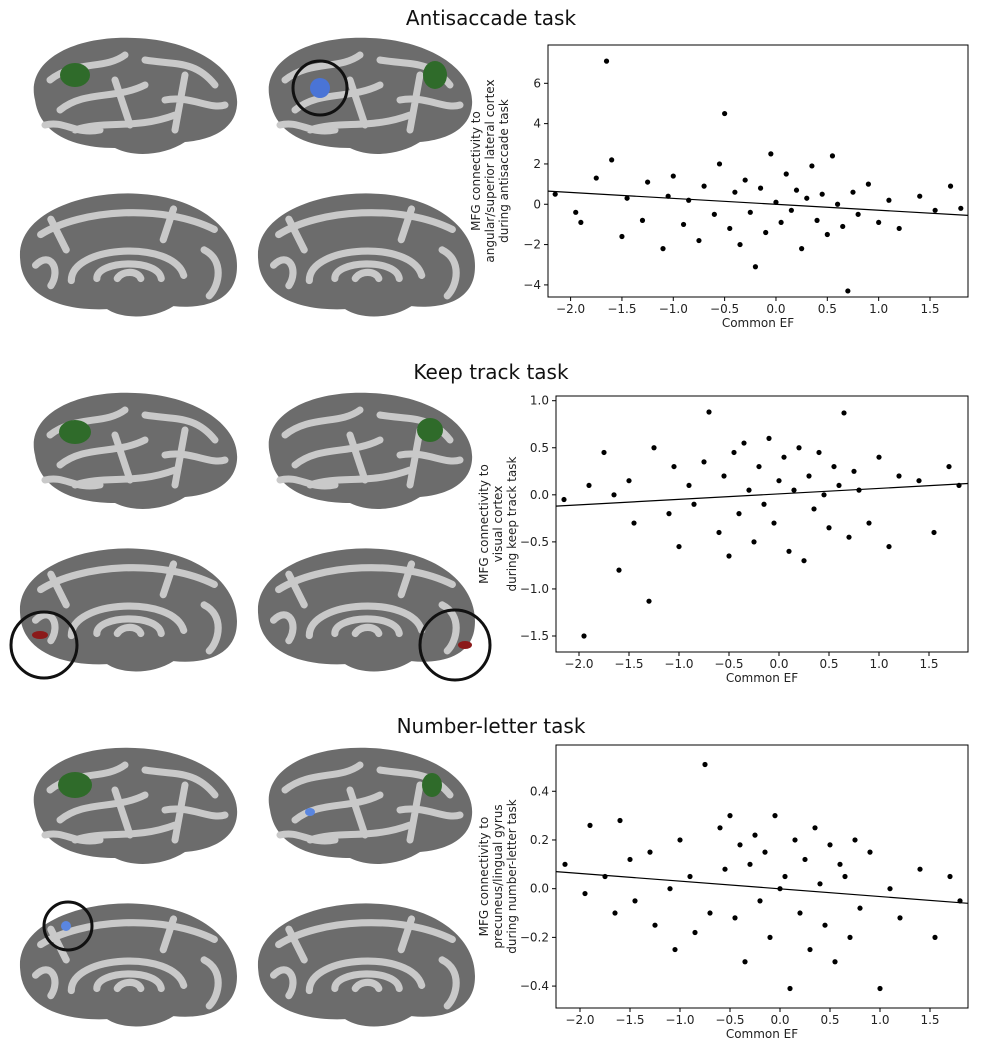  I want to click on y-axis-label: during number-letter task, so click(512, 876).